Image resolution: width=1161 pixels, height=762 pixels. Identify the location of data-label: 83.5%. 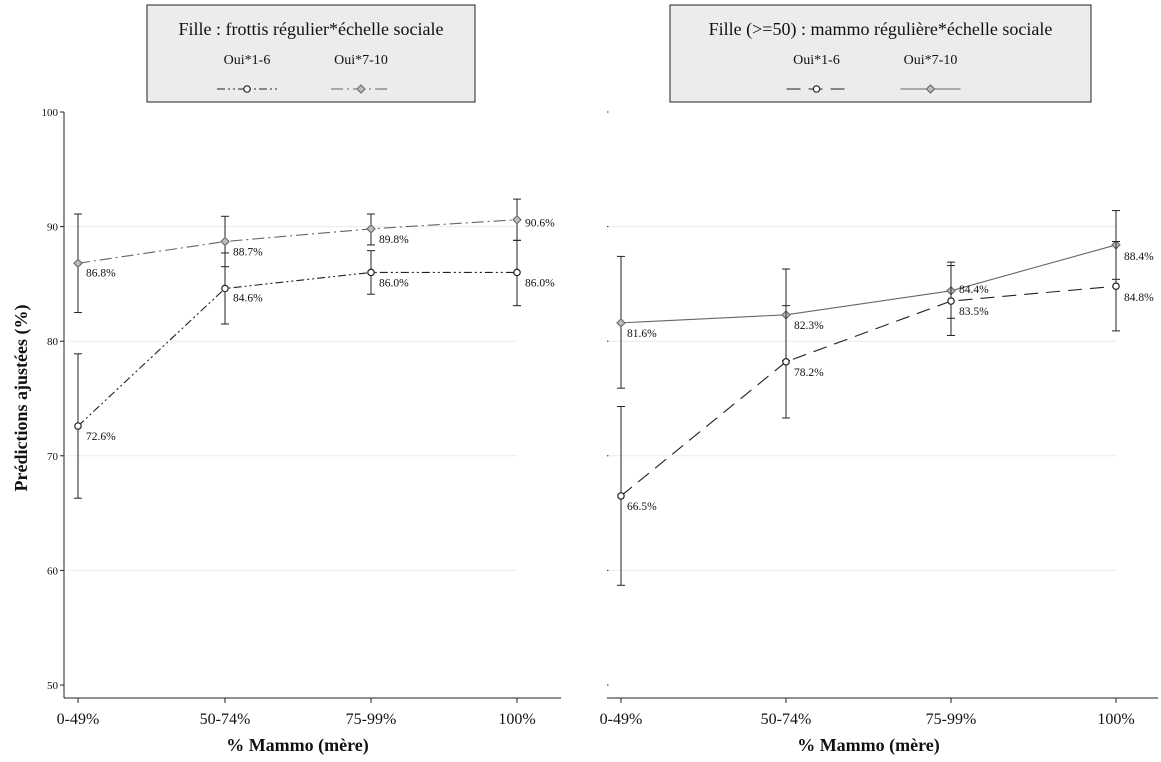
(974, 312).